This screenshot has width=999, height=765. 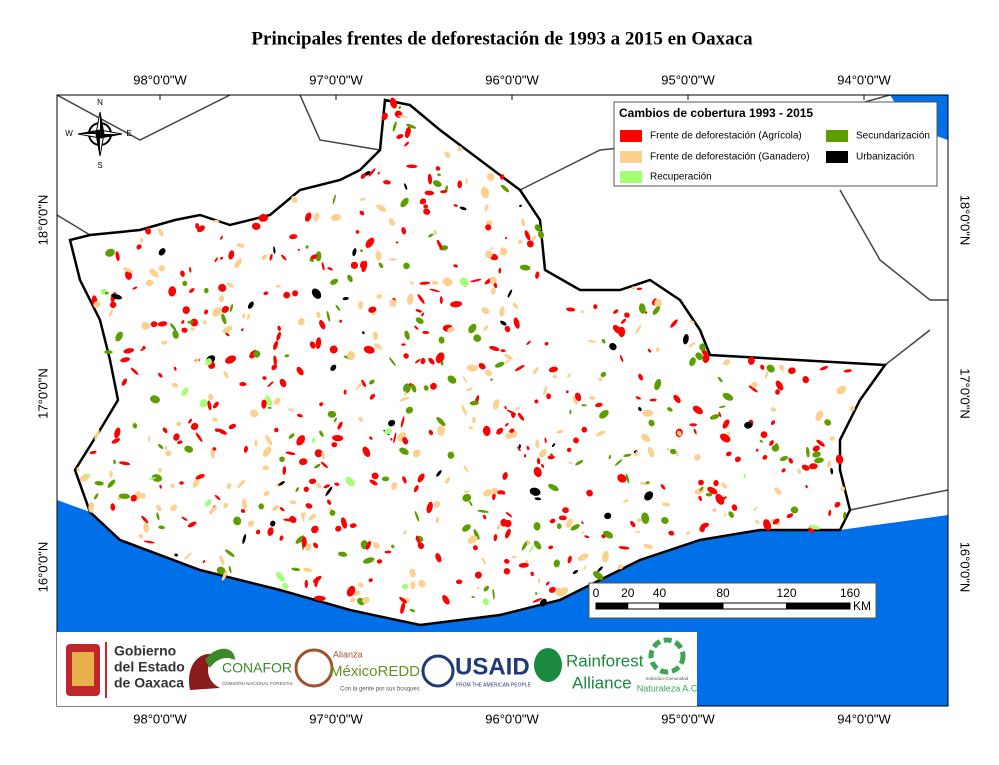 I want to click on usaid-name: USAID, so click(x=492, y=666).